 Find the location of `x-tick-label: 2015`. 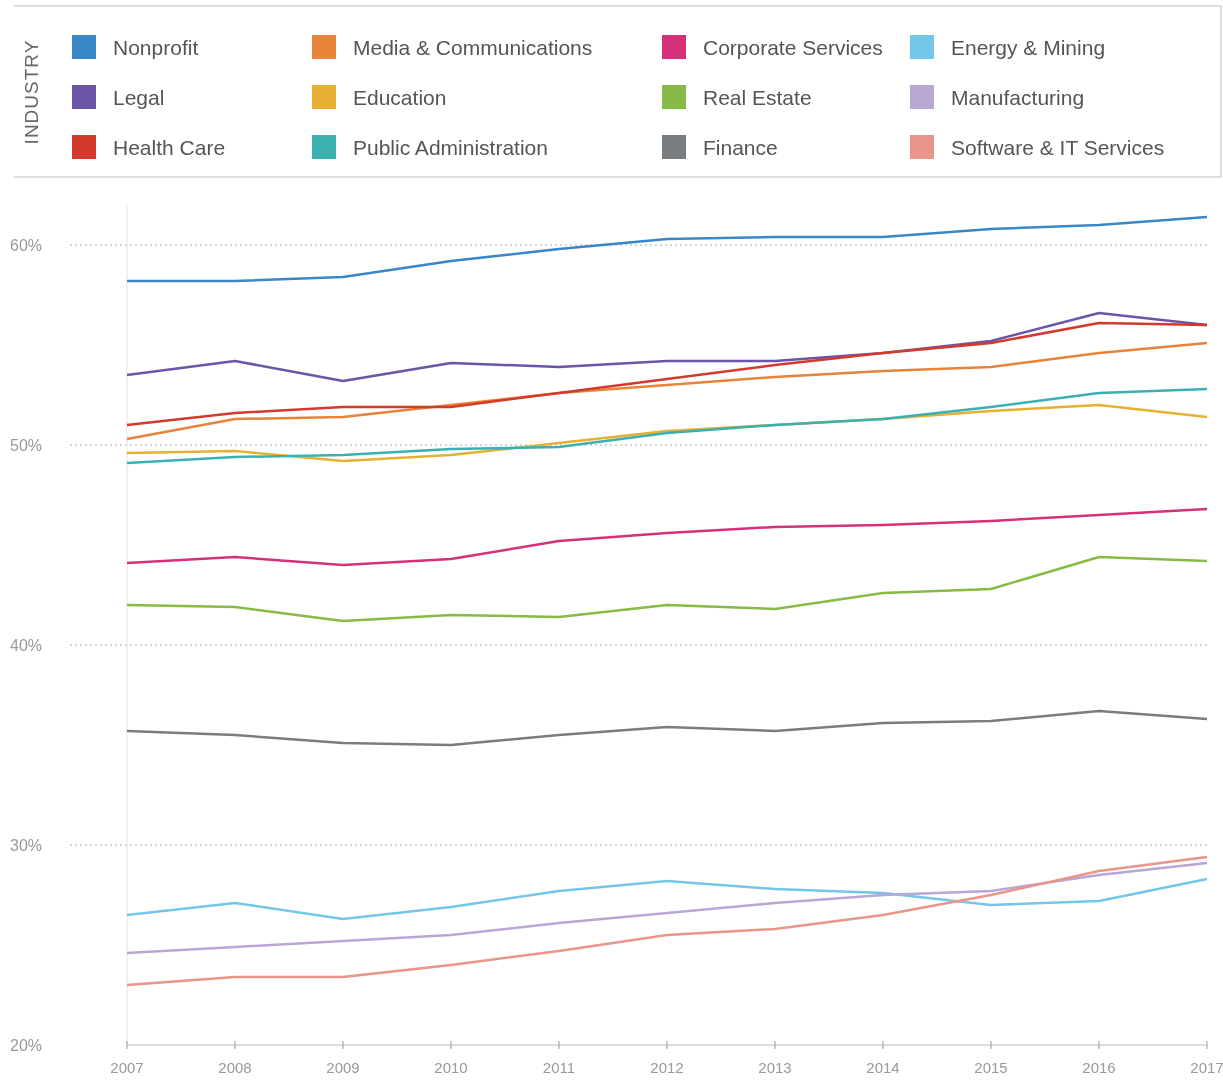

x-tick-label: 2015 is located at coordinates (991, 1067).